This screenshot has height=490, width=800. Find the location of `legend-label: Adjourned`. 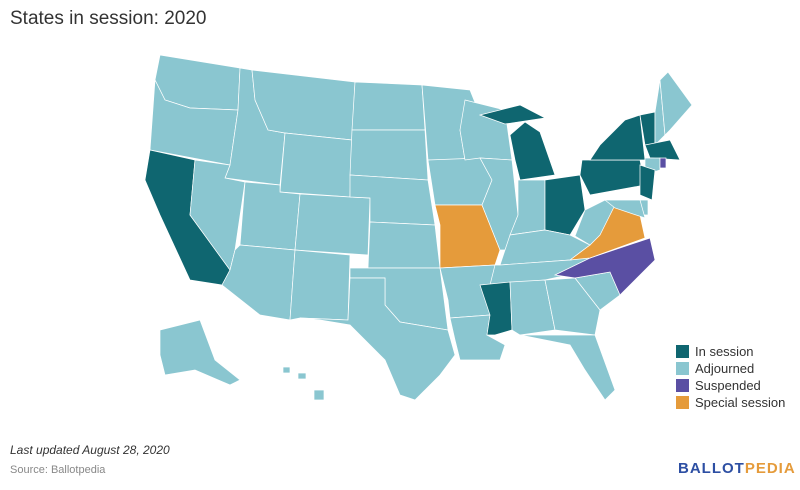

legend-label: Adjourned is located at coordinates (725, 368).